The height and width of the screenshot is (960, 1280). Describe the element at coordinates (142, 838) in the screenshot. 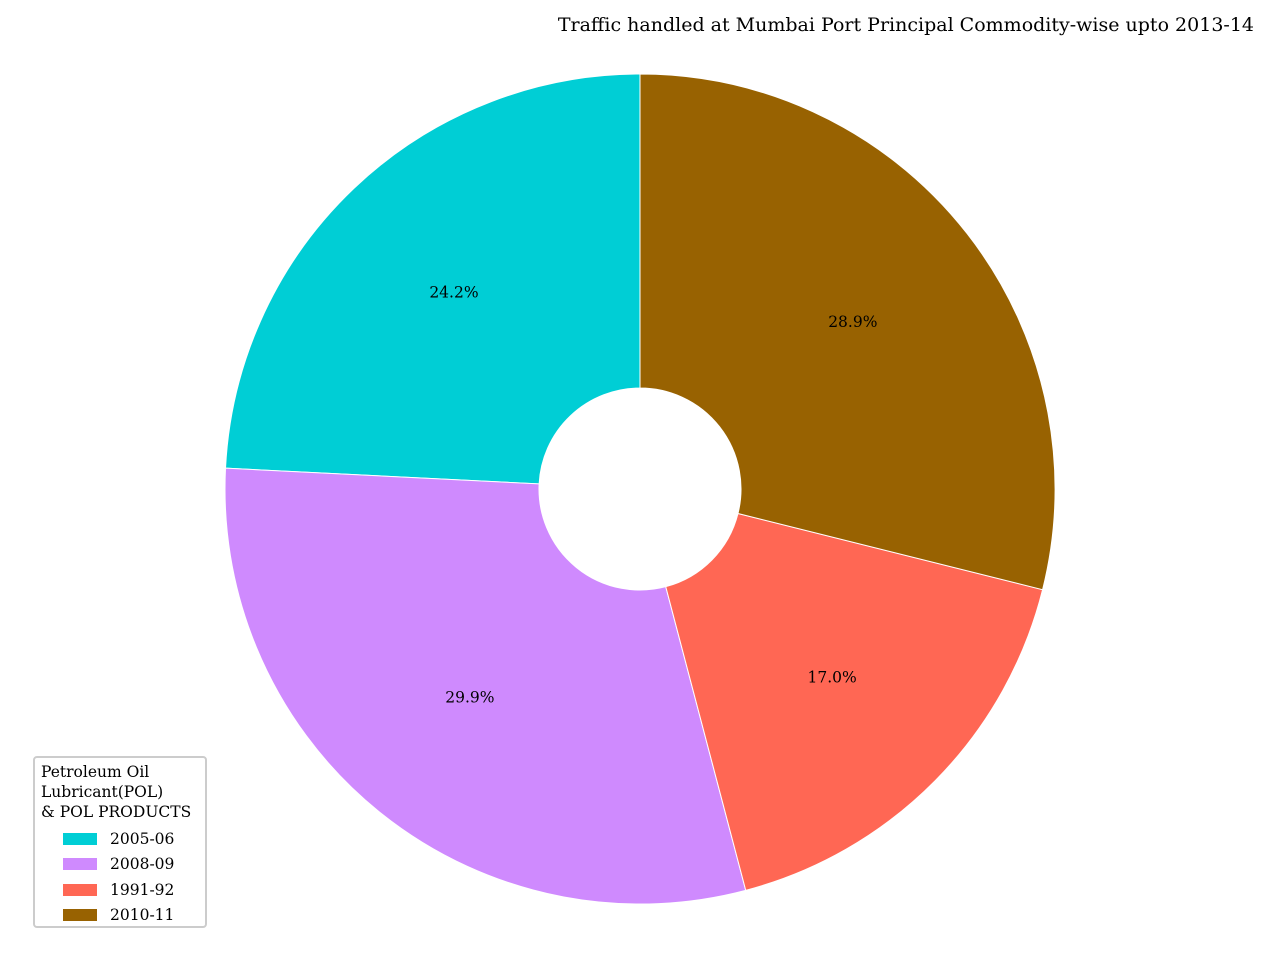

I see `legend-label: 2005-06` at that location.